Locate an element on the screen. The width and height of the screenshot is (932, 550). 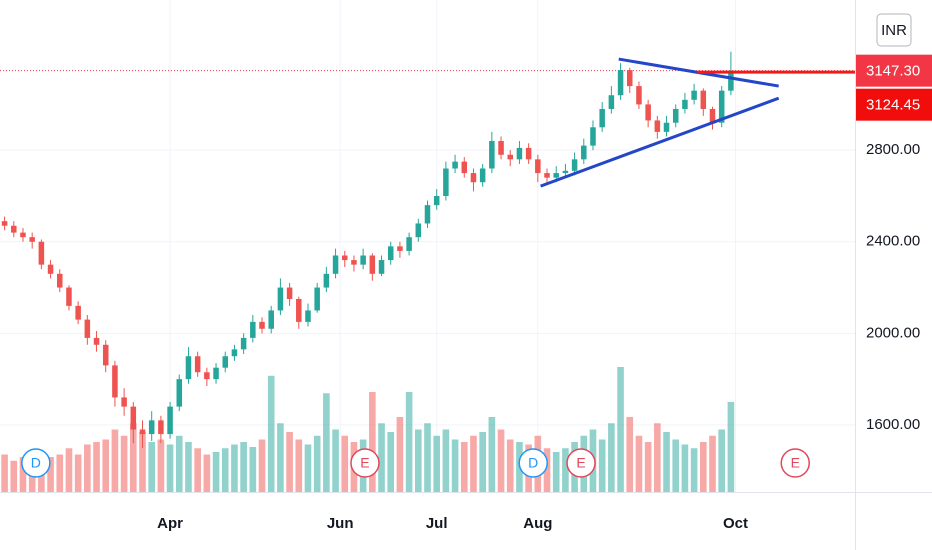
x-tick-label: Aug is located at coordinates (537, 523).